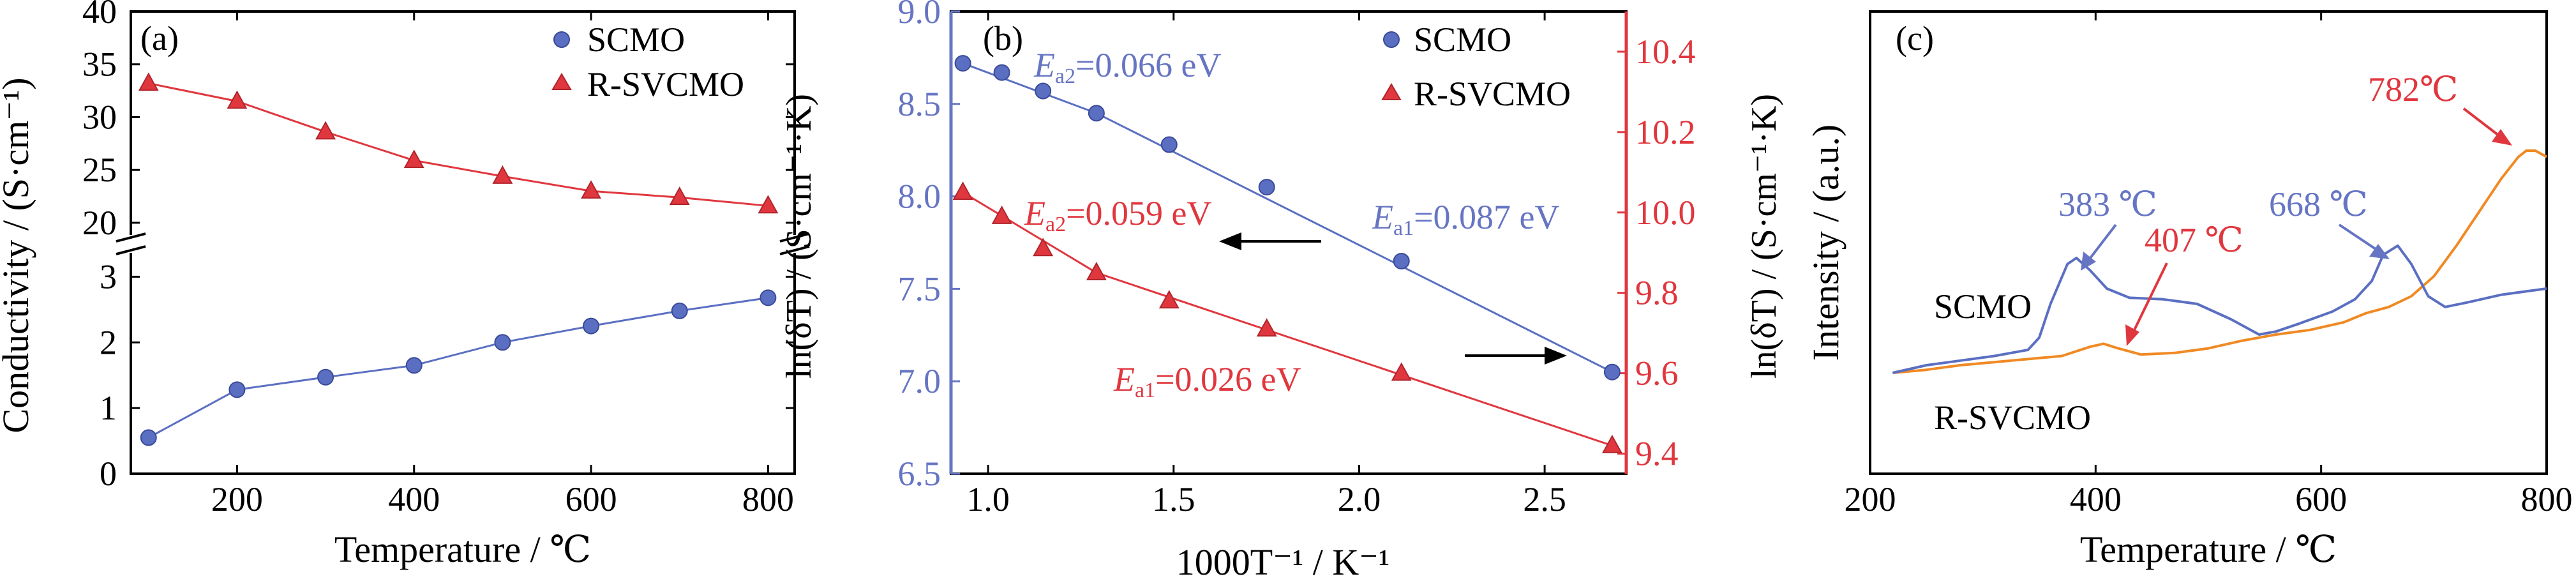 The height and width of the screenshot is (581, 2576). Describe the element at coordinates (458, 144) in the screenshot. I see `series-rsvcmo-line` at that location.